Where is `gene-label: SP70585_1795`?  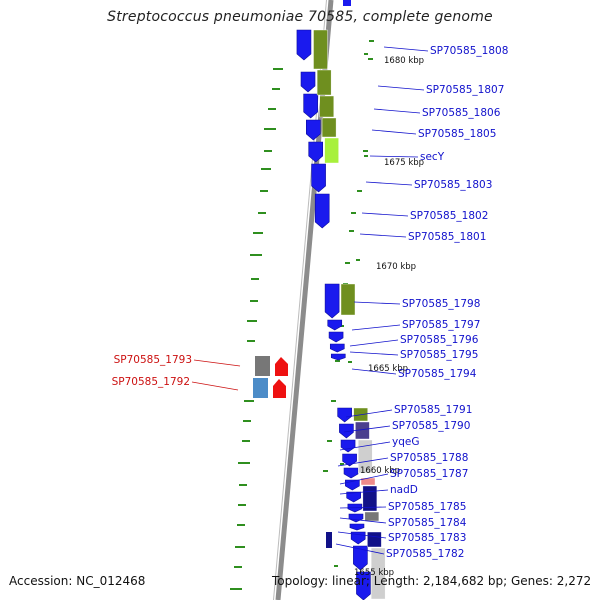
gene-label: SP70585_1795 is located at coordinates (439, 355).